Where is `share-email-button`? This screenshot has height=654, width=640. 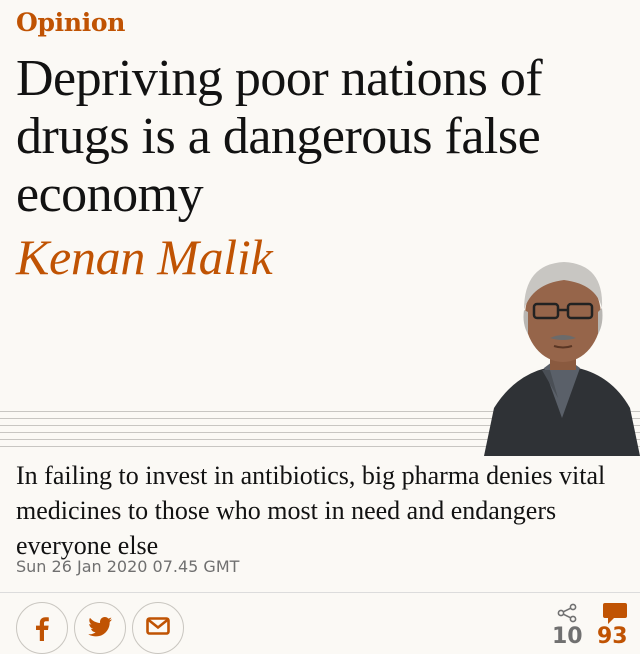
share-email-button is located at coordinates (158, 628).